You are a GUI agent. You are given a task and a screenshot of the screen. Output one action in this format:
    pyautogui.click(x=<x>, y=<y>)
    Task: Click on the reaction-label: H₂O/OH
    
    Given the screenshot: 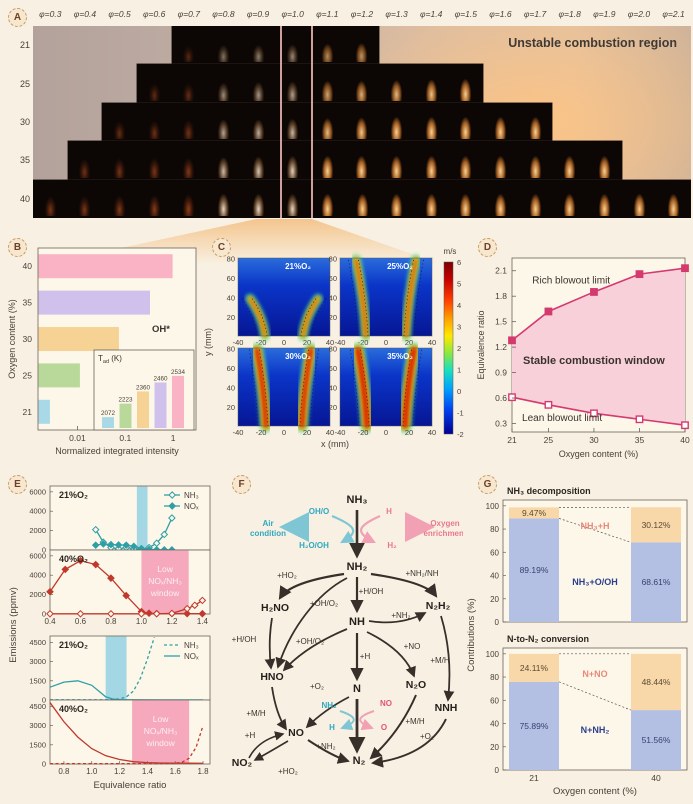 What is the action you would take?
    pyautogui.click(x=314, y=545)
    